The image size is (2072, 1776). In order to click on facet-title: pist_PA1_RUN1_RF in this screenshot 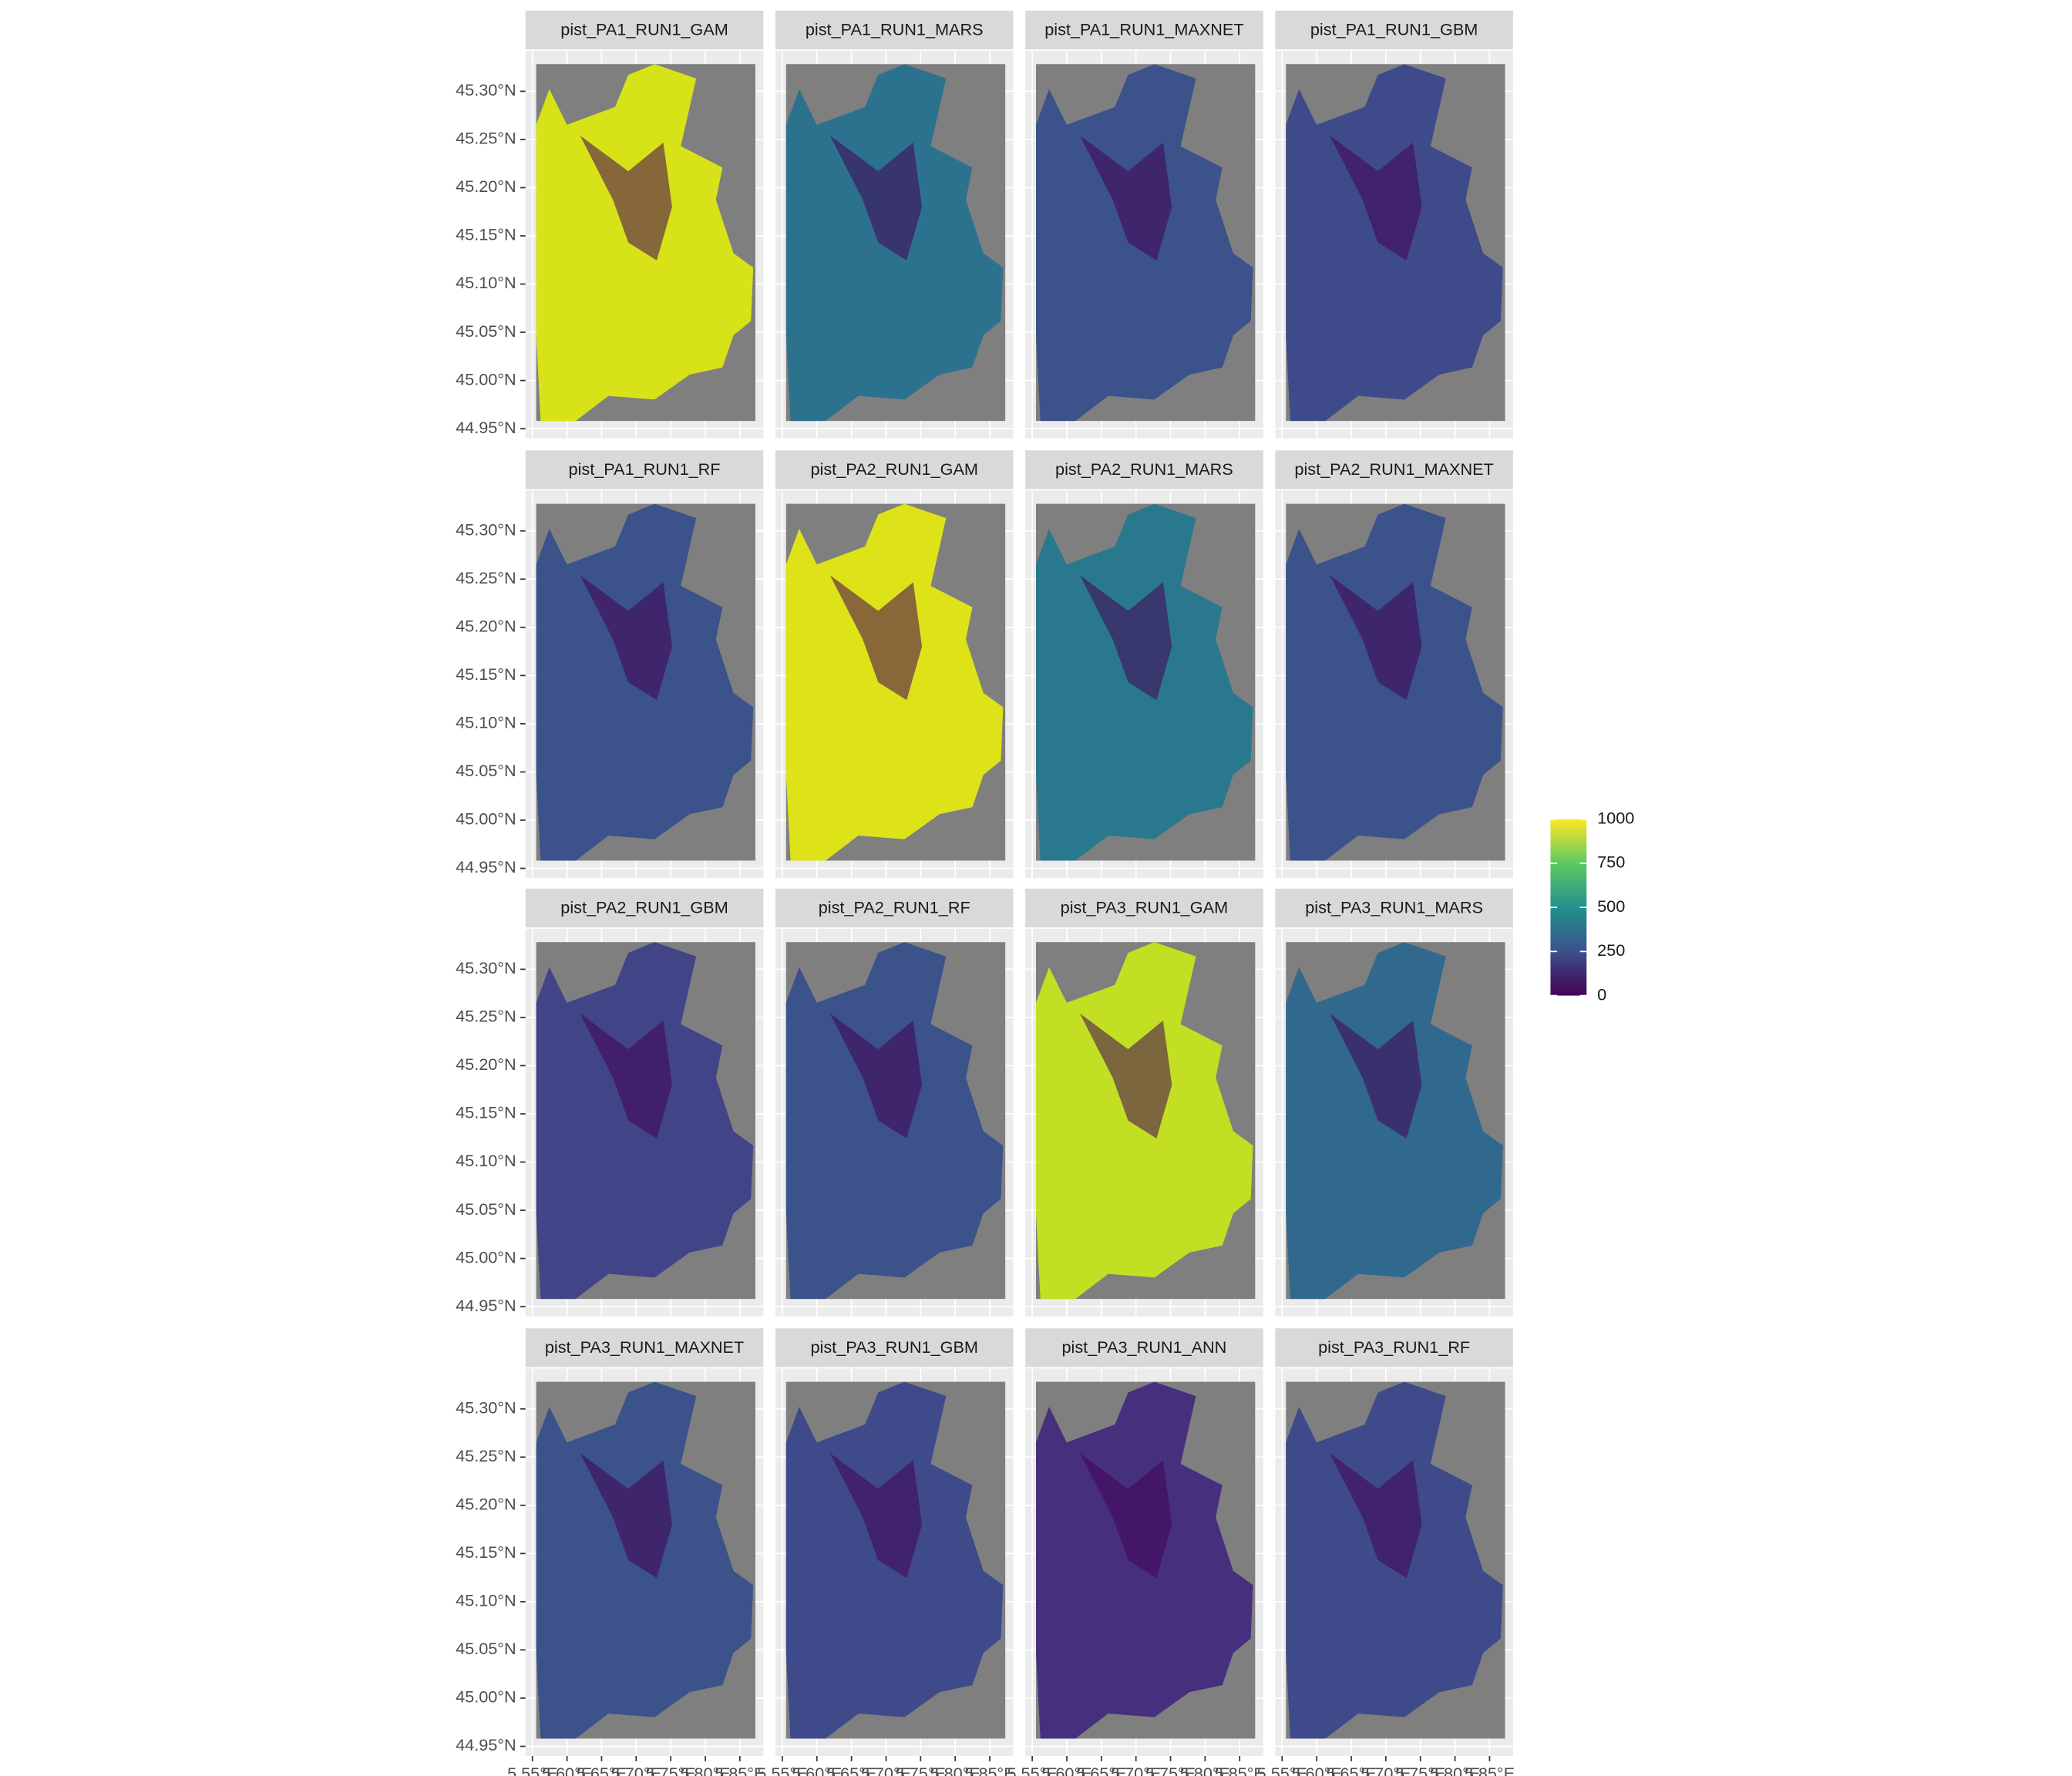, I will do `click(645, 469)`.